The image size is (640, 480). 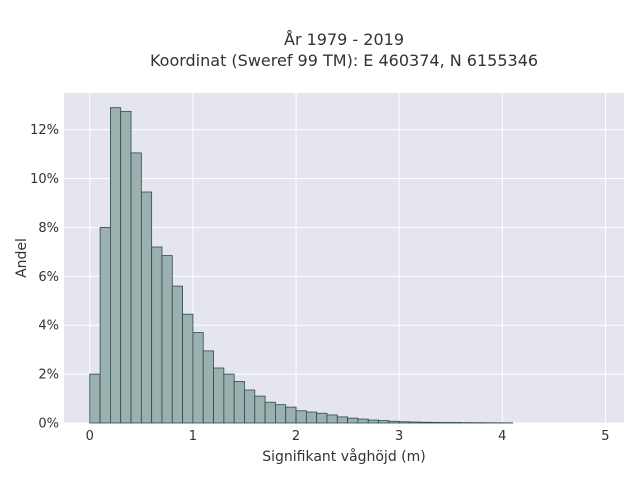 I want to click on y-tick-label: 12%, so click(x=44, y=130).